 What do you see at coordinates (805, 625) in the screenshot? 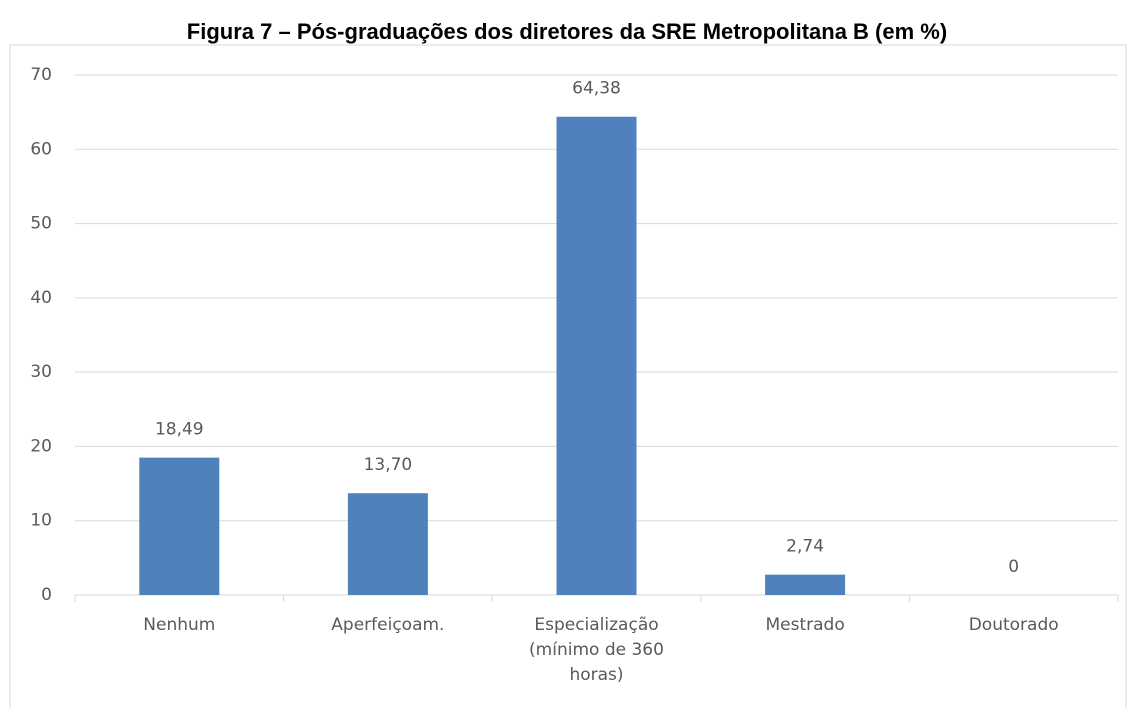
I see `x-tick-label: Mestrado` at bounding box center [805, 625].